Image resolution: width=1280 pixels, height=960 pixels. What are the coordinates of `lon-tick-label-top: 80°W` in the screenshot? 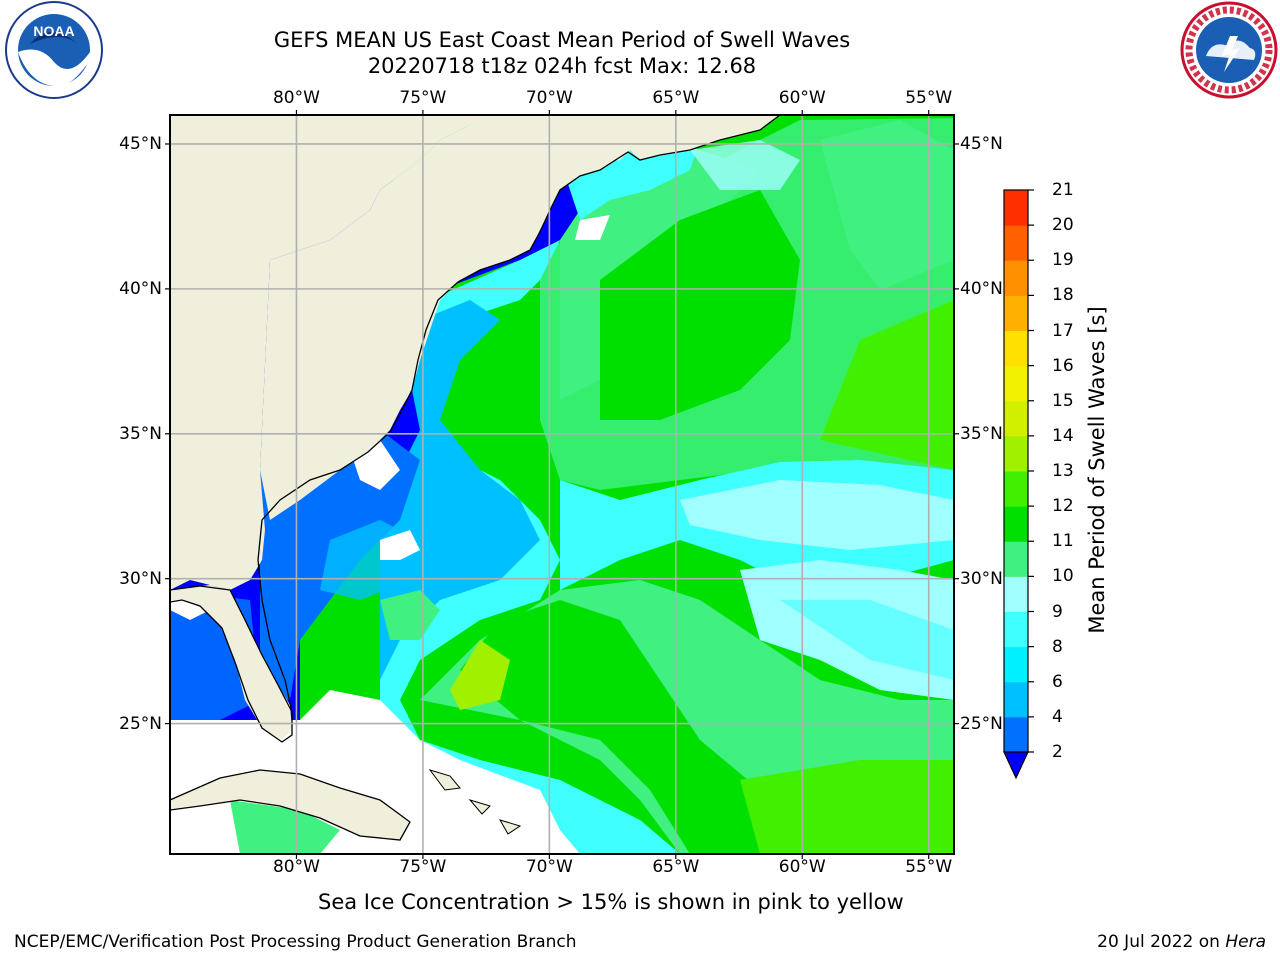 It's located at (296, 98).